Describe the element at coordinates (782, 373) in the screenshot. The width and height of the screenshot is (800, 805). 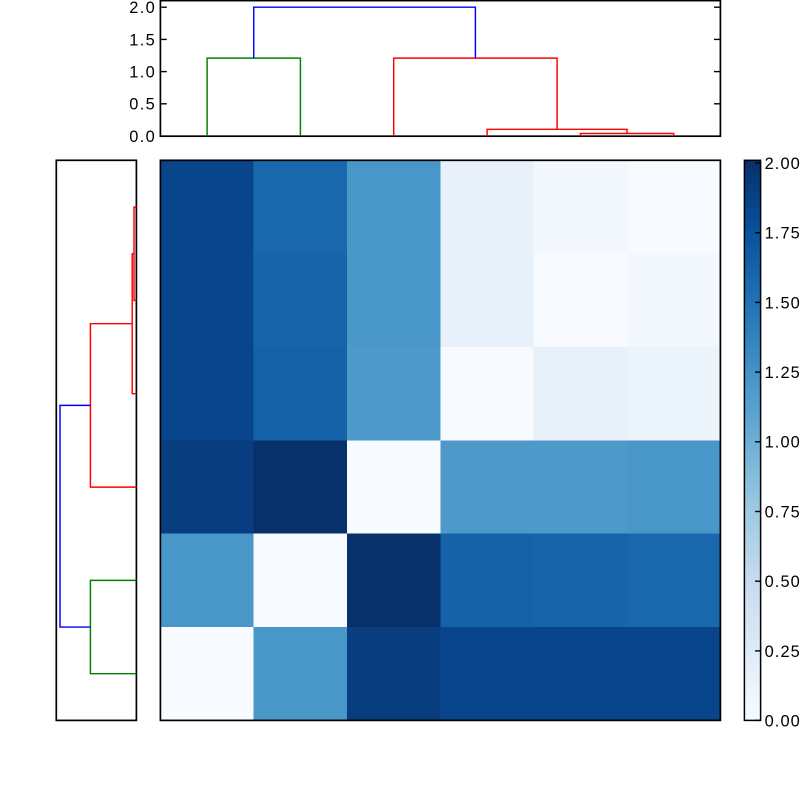
I see `svg-text: 1.25` at that location.